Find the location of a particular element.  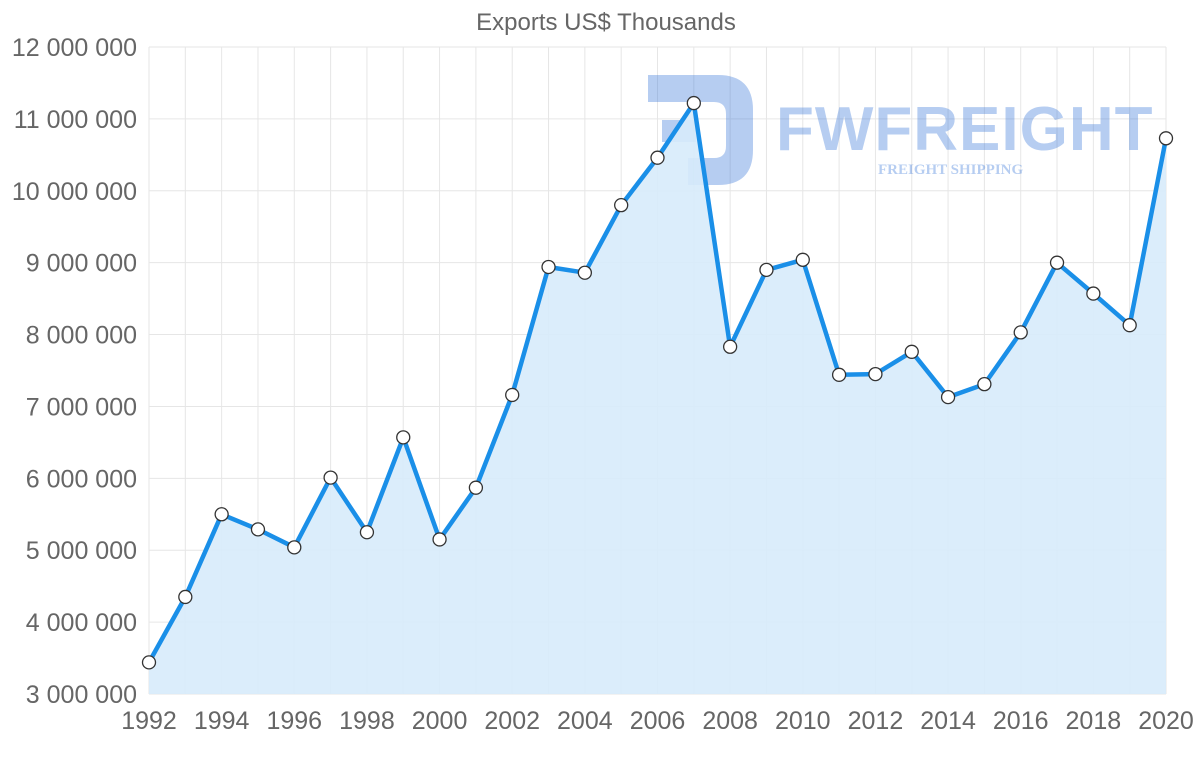

data-point-2012 is located at coordinates (875, 374).